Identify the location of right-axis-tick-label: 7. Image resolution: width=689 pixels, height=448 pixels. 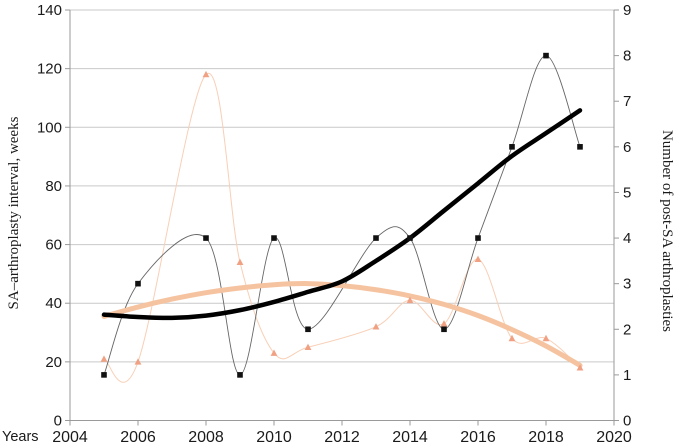
(627, 101).